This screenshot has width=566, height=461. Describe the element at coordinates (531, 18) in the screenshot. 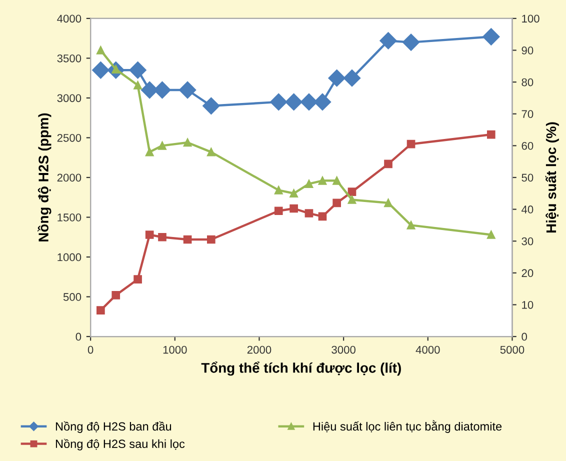

I see `y2-tick-label: 100` at that location.